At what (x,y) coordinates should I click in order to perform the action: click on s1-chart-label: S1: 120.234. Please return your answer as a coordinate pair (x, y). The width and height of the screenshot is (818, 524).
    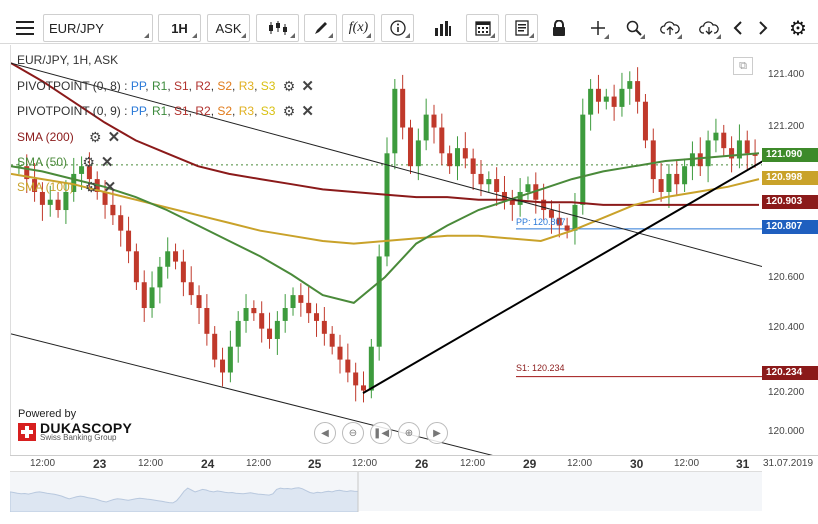
    Looking at the image, I should click on (540, 368).